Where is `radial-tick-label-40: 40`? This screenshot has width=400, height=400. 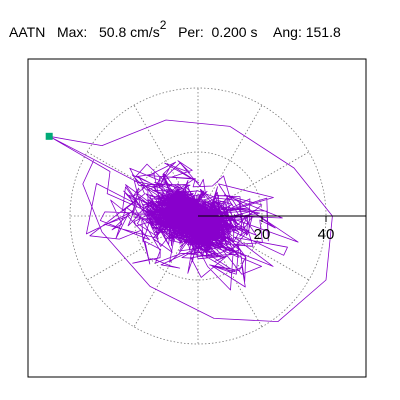 radial-tick-label-40: 40 is located at coordinates (326, 234).